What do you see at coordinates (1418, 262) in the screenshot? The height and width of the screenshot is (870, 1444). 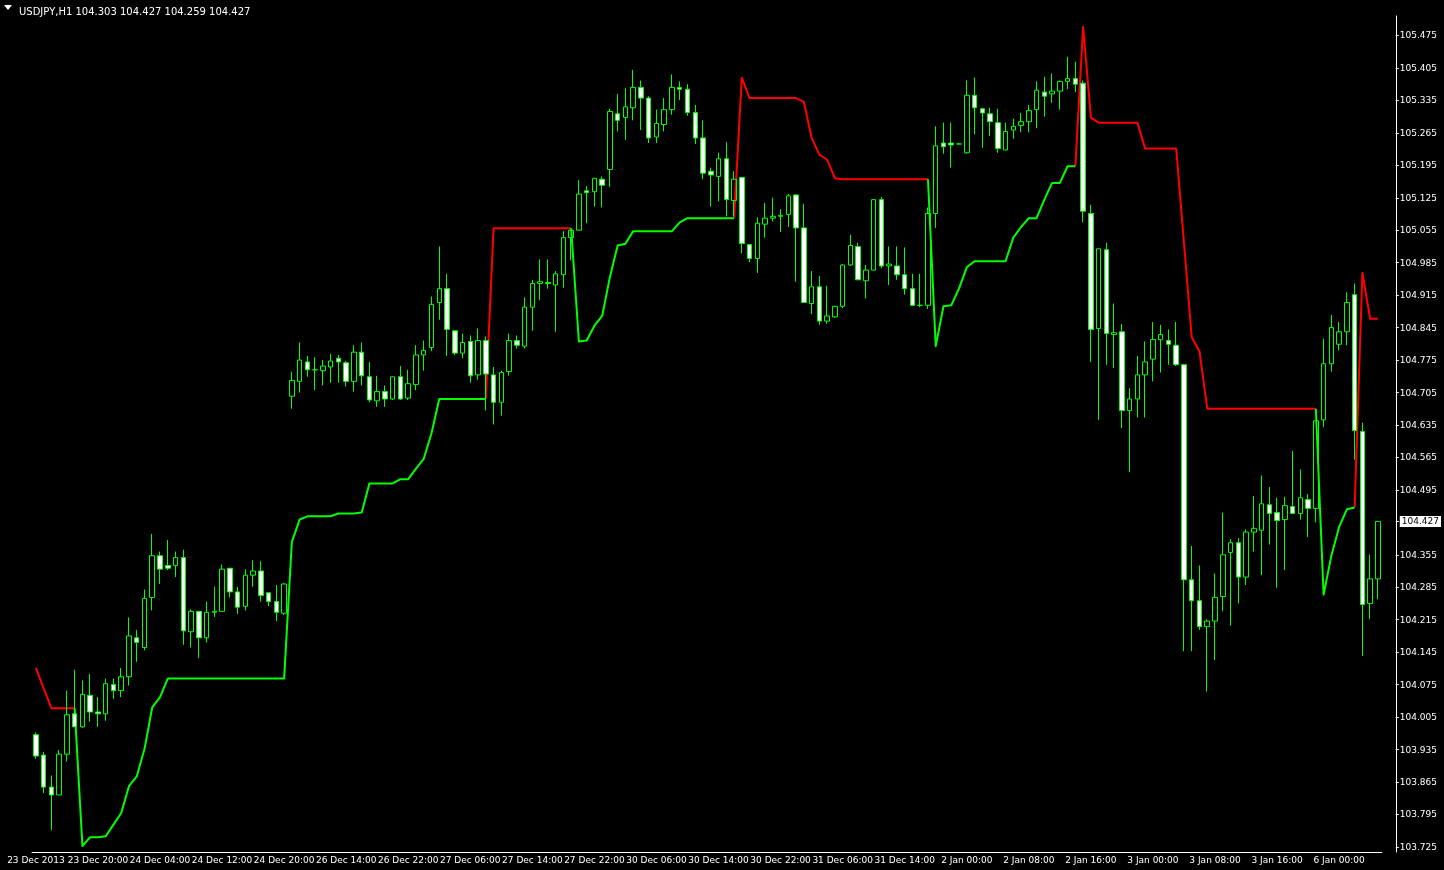 I see `y-tick-label: 104.985` at bounding box center [1418, 262].